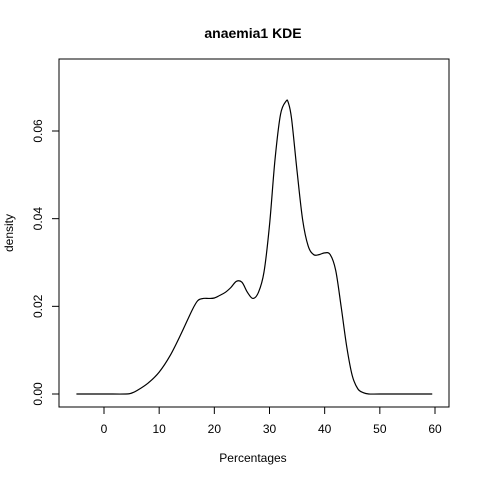  I want to click on y-axis: 0.00 0.02 0.04 0.06, so click(45, 262).